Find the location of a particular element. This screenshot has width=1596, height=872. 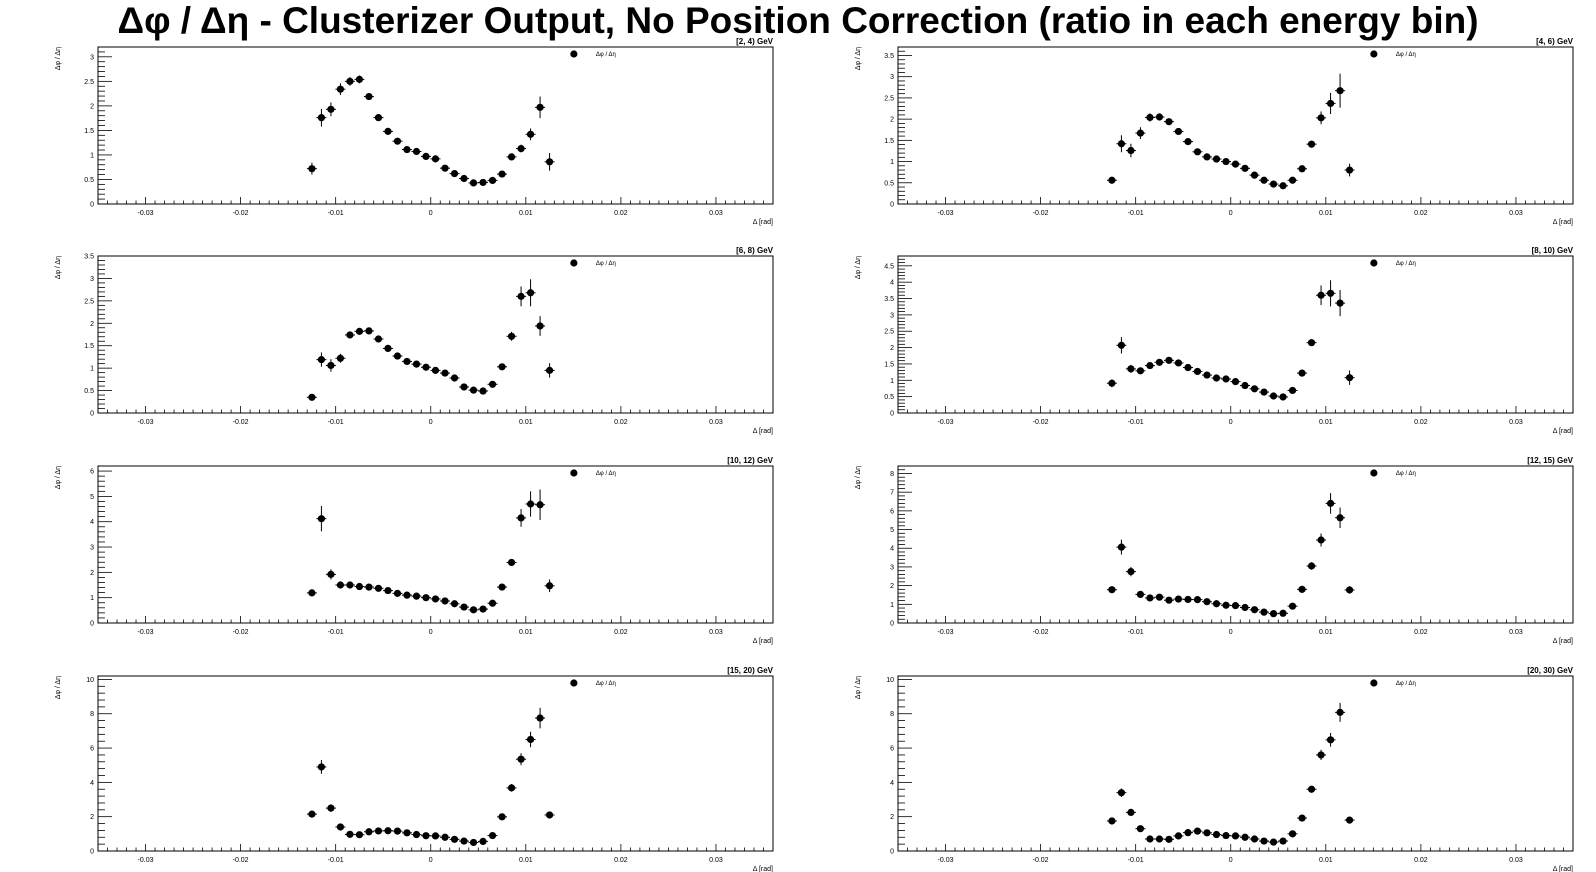

energy-bin-label: [15, 20) GeV is located at coordinates (750, 670).